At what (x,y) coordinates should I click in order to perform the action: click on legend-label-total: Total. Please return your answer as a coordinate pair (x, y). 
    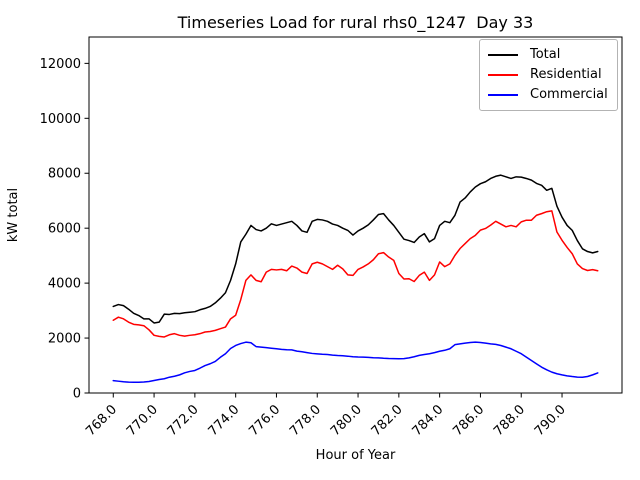
    Looking at the image, I should click on (545, 54).